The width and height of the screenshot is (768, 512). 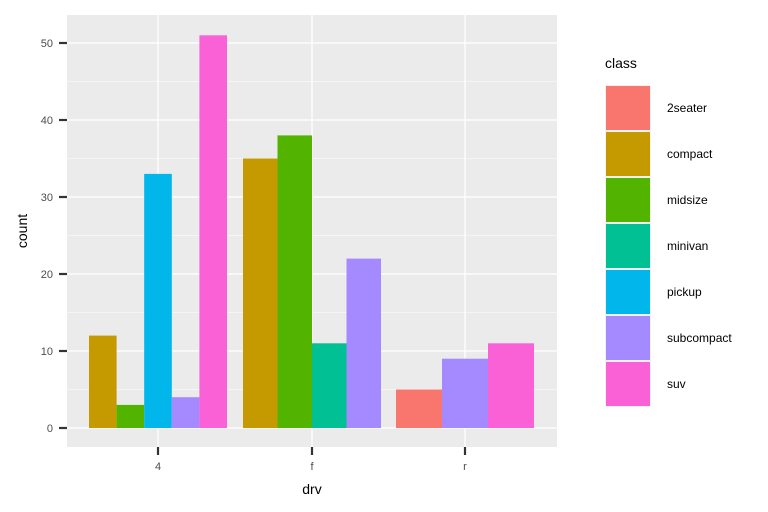 I want to click on legend-label-minivan: minivan, so click(x=687, y=246).